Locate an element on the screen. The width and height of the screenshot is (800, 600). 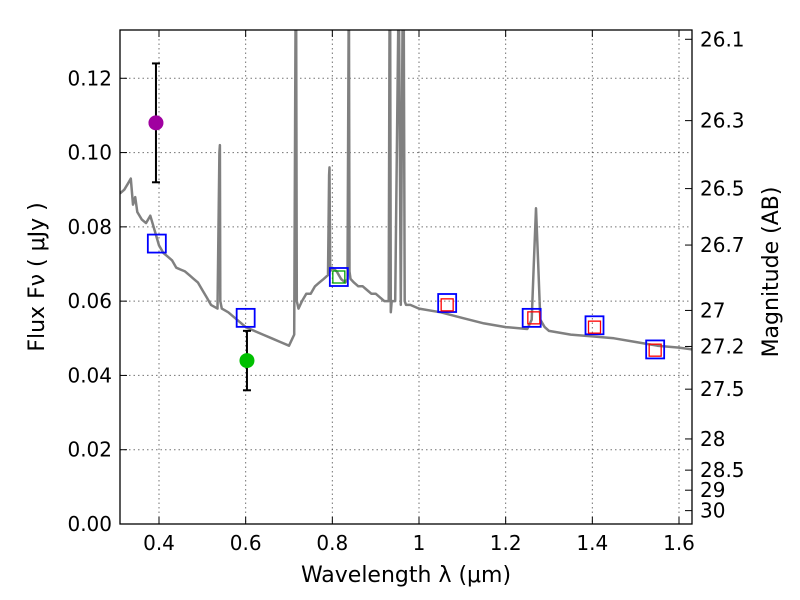
x-tick-label: 0.4 is located at coordinates (159, 543).